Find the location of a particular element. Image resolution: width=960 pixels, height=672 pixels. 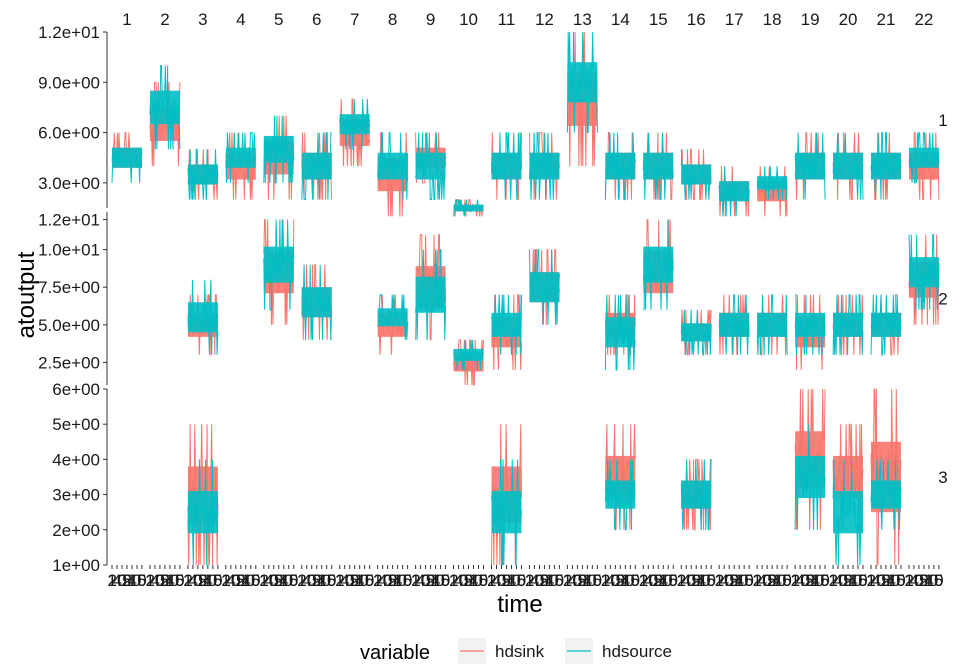

column-strip-label: 7 is located at coordinates (354, 19).